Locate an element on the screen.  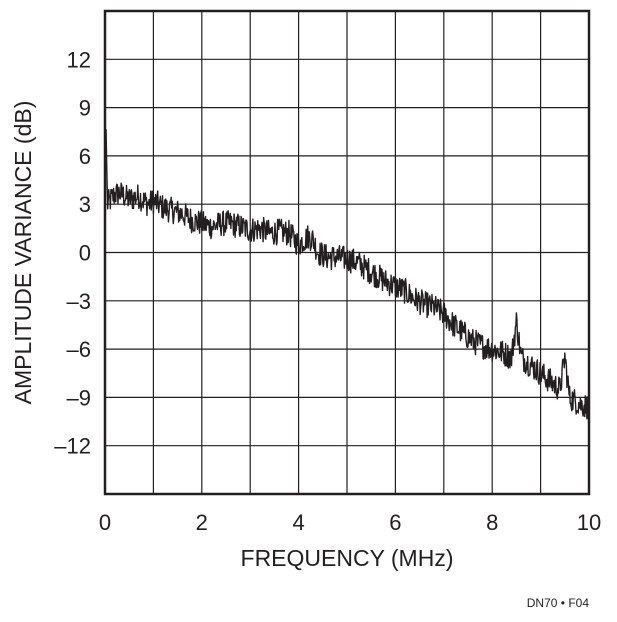
x-tick-label: 0 is located at coordinates (105, 522).